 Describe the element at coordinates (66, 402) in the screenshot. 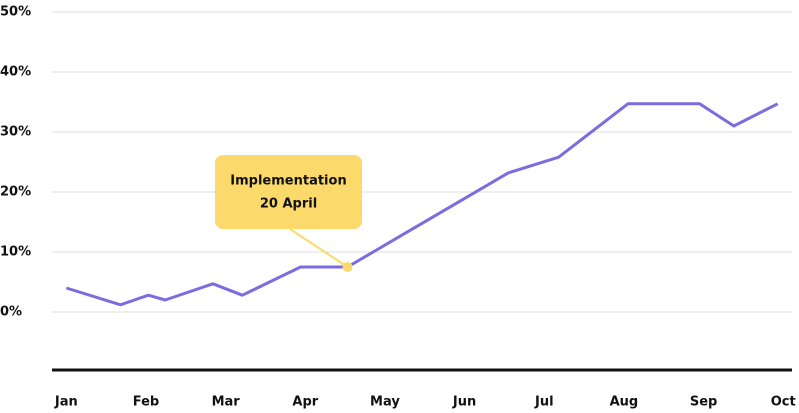

I see `x-tick-label: Jan` at that location.